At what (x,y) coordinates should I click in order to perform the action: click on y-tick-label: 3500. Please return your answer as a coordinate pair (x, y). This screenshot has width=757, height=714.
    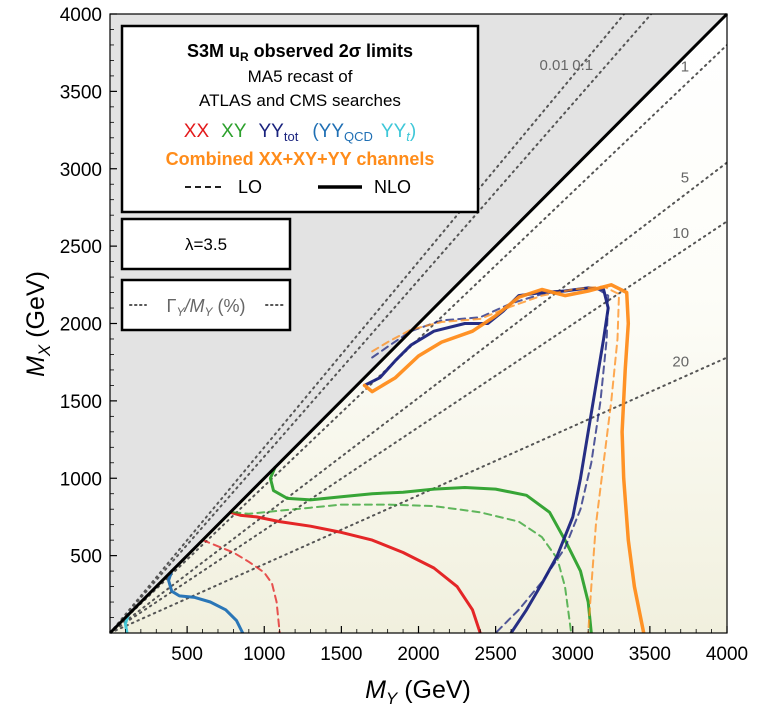
    Looking at the image, I should click on (81, 92).